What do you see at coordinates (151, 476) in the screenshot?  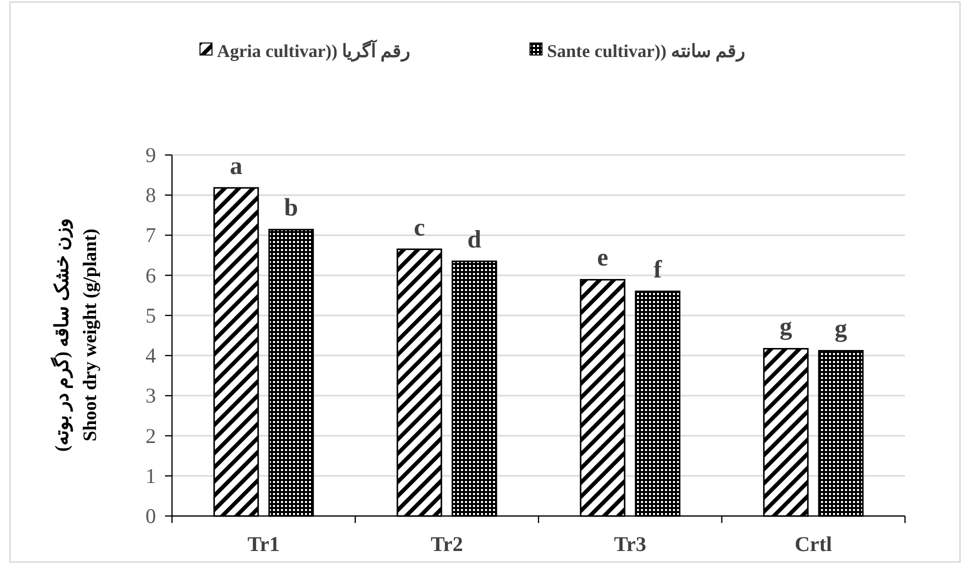 I see `y-tick-label: 1` at bounding box center [151, 476].